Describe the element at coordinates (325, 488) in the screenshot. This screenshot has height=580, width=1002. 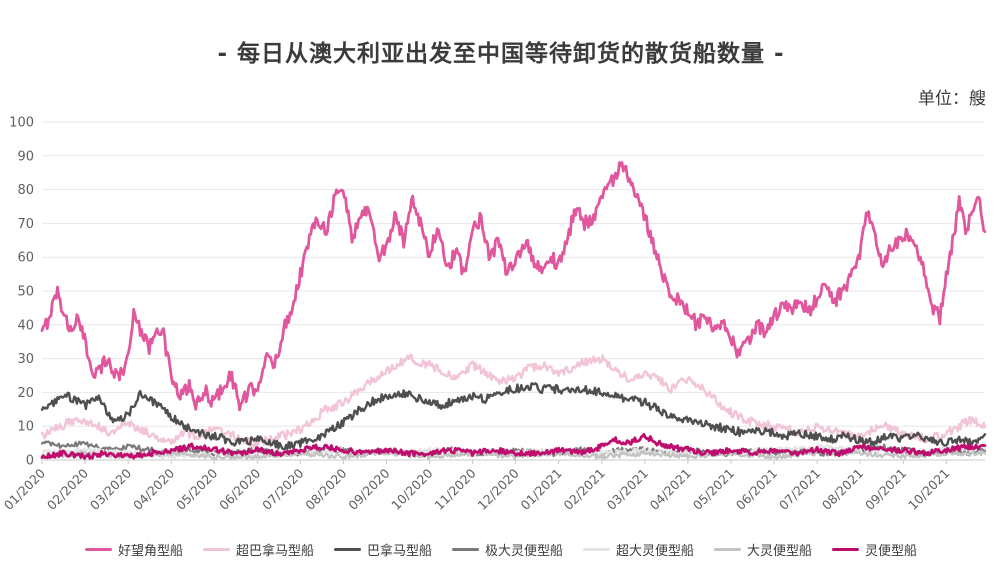
I see `x-tick-label: 08/2020` at that location.